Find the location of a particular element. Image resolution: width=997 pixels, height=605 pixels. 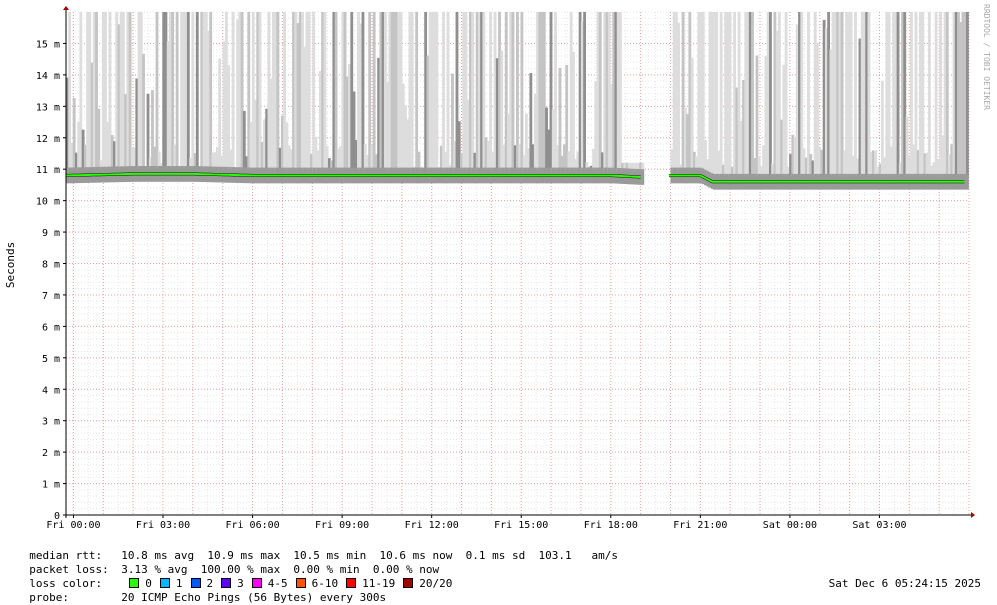

y-tick-label: 11 m is located at coordinates (48, 170).